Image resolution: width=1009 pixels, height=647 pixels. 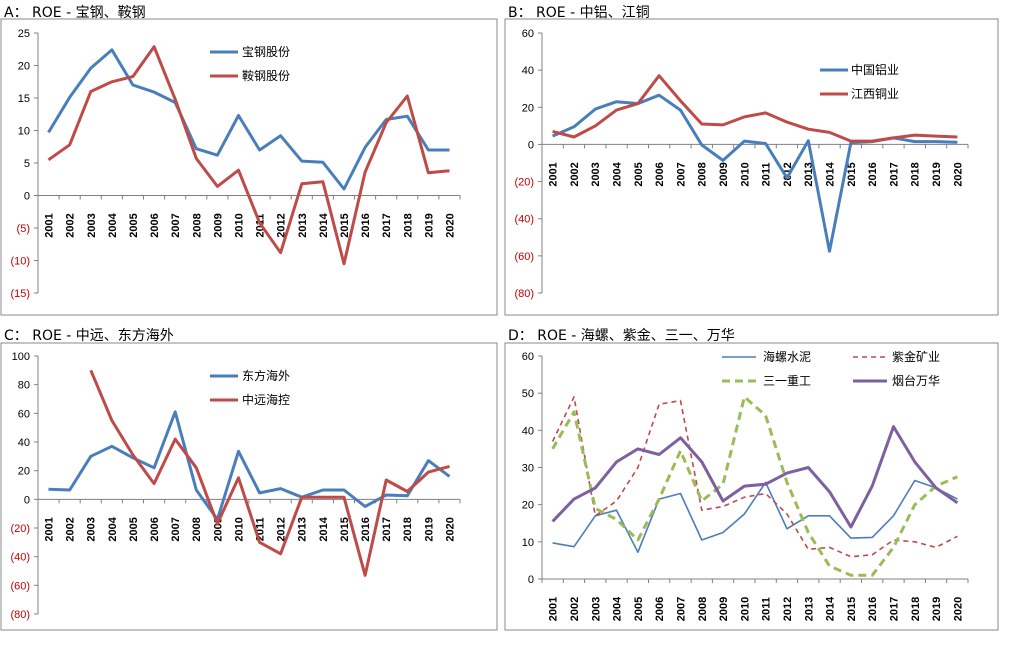 What do you see at coordinates (24, 99) in the screenshot?
I see `y-tick-label: 15` at bounding box center [24, 99].